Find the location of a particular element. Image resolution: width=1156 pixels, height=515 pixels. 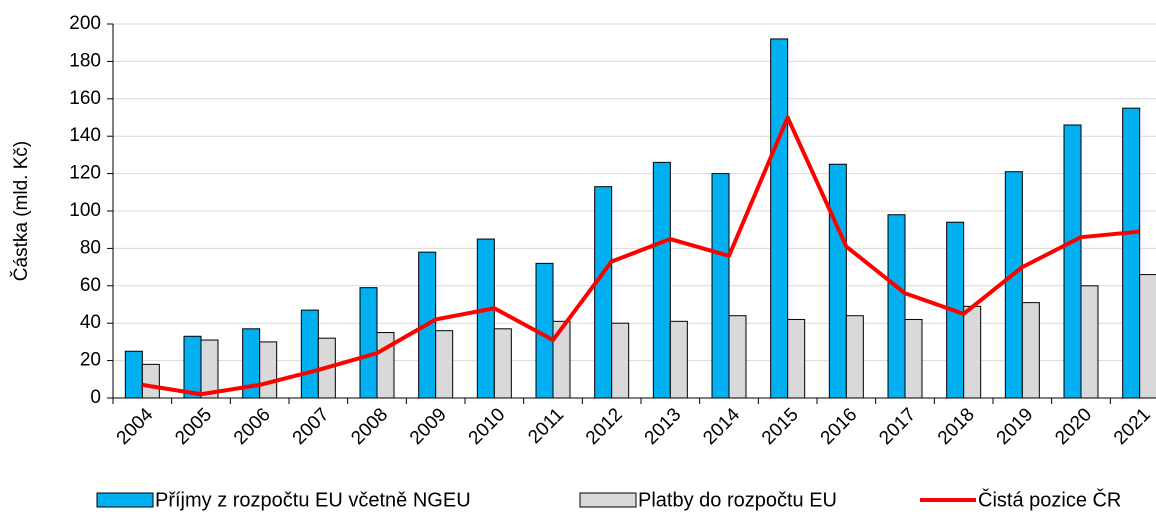

y-tick-label: 60 is located at coordinates (90, 285).